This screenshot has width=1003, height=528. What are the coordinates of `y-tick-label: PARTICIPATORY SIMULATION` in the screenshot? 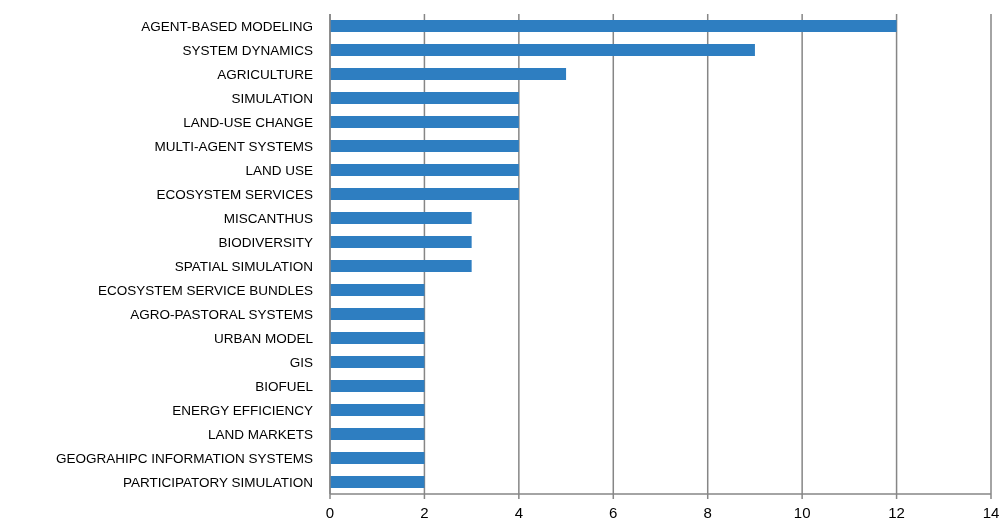 It's located at (217, 482).